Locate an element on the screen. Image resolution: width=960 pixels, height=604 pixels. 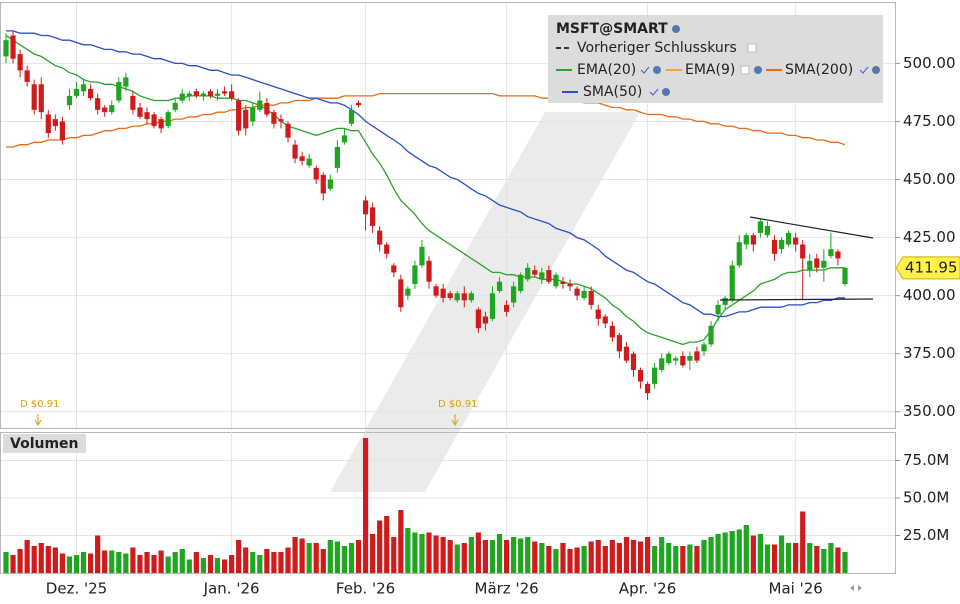
y-tick-label: 475.00 is located at coordinates (929, 121).